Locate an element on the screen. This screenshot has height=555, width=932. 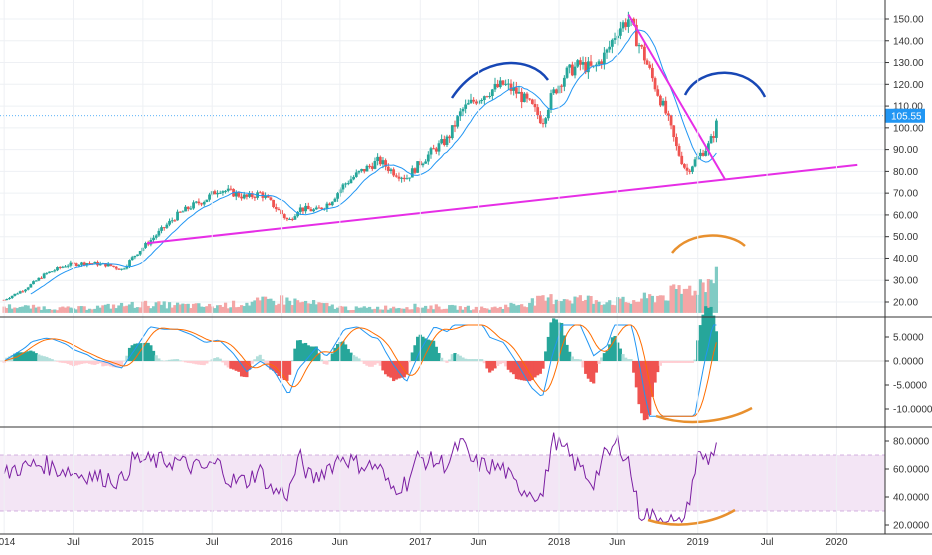
support-trendline is located at coordinates (502, 204).